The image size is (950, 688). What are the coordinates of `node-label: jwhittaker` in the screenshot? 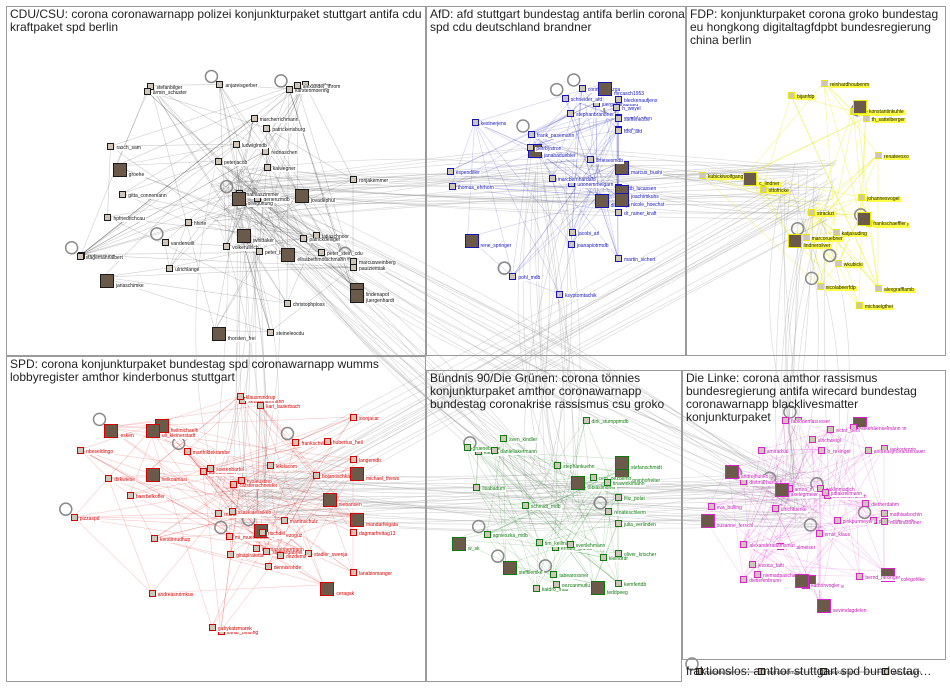 It's located at (263, 241).